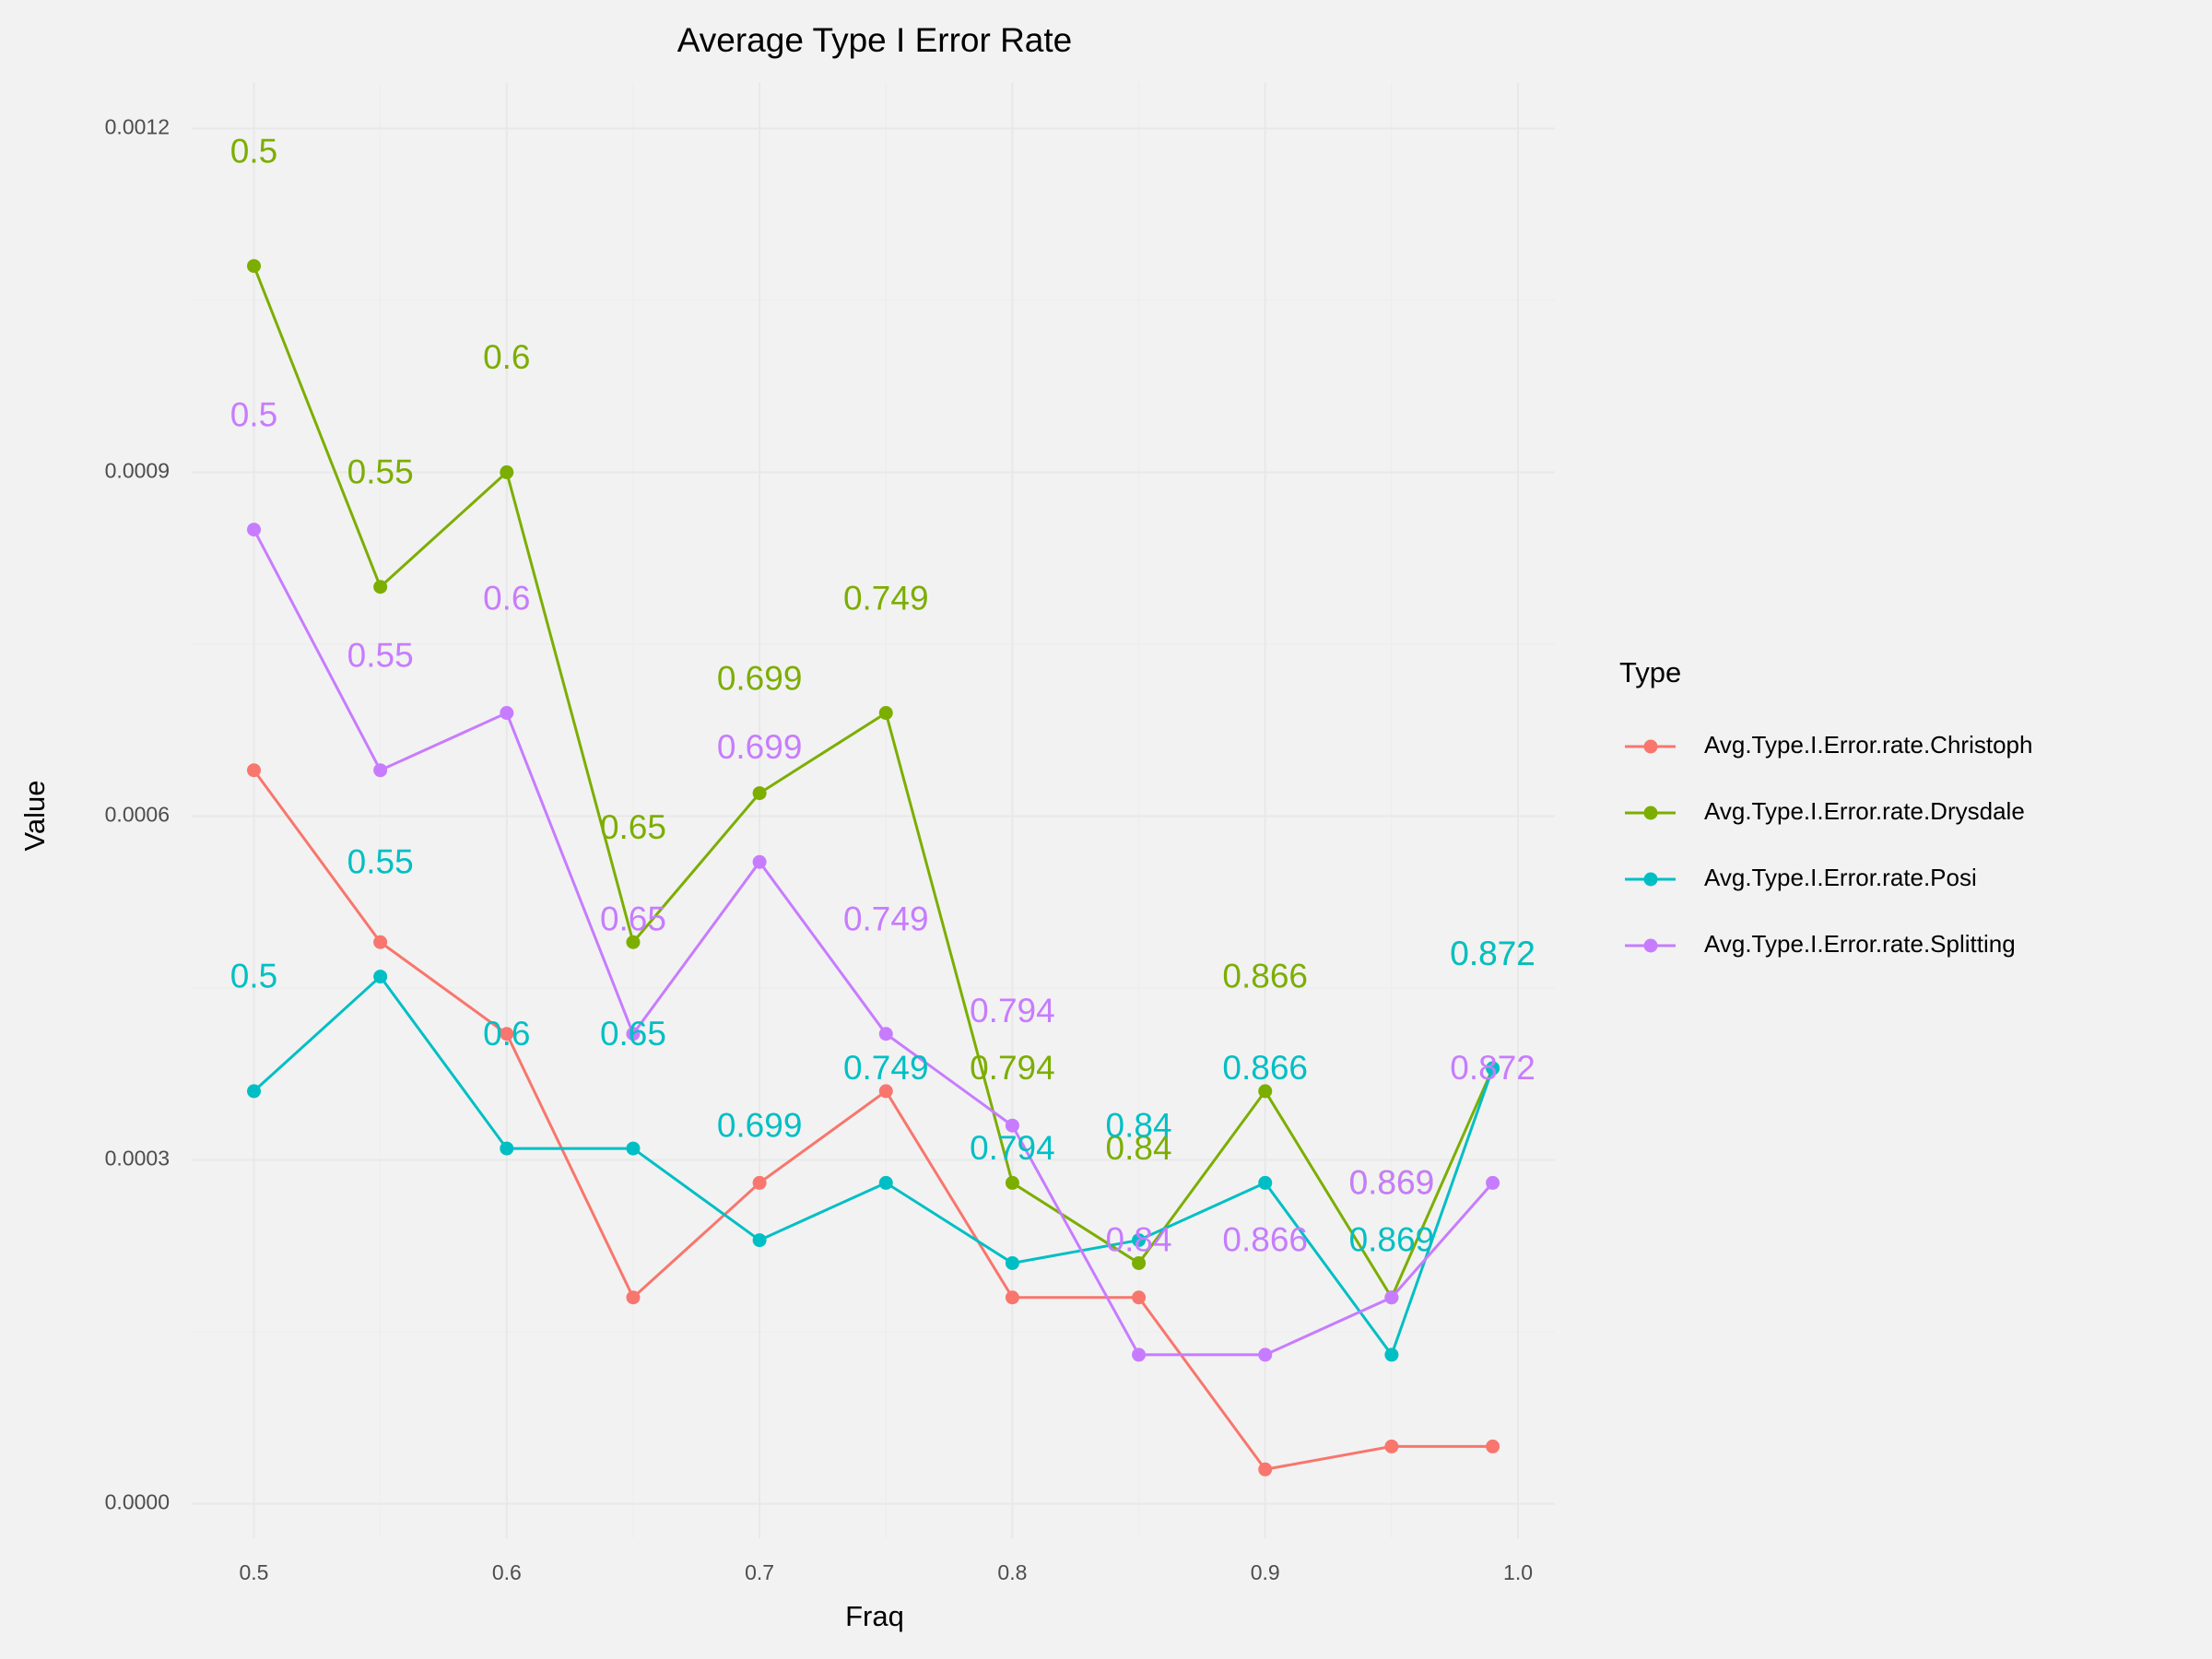 This screenshot has height=1659, width=2212. Describe the element at coordinates (1864, 811) in the screenshot. I see `legend-label: Avg.Type.I.Error.rate.Drysdale` at that location.